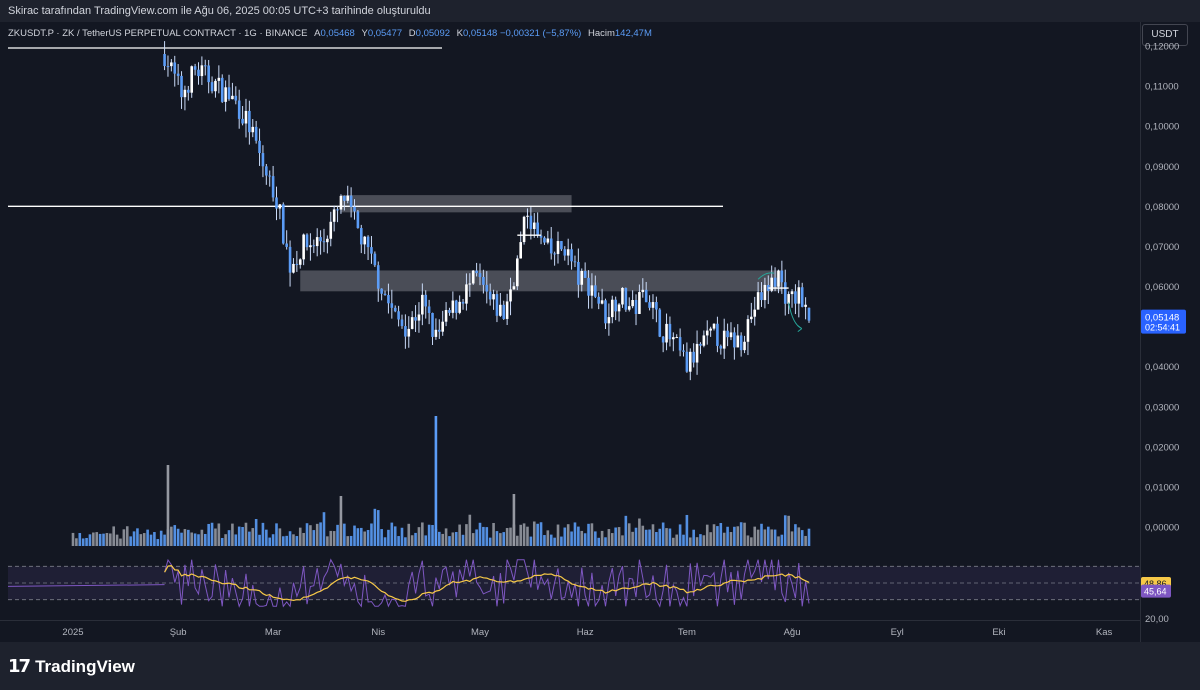 The width and height of the screenshot is (1200, 690). I want to click on rsi-value: 45,64, so click(1155, 592).